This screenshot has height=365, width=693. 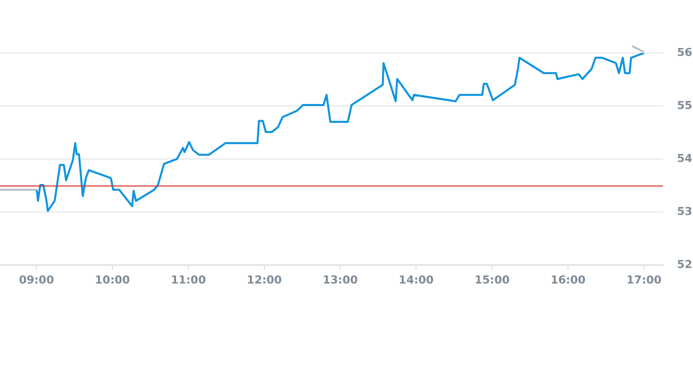 I want to click on x-tick-label: 10:00, so click(x=112, y=279).